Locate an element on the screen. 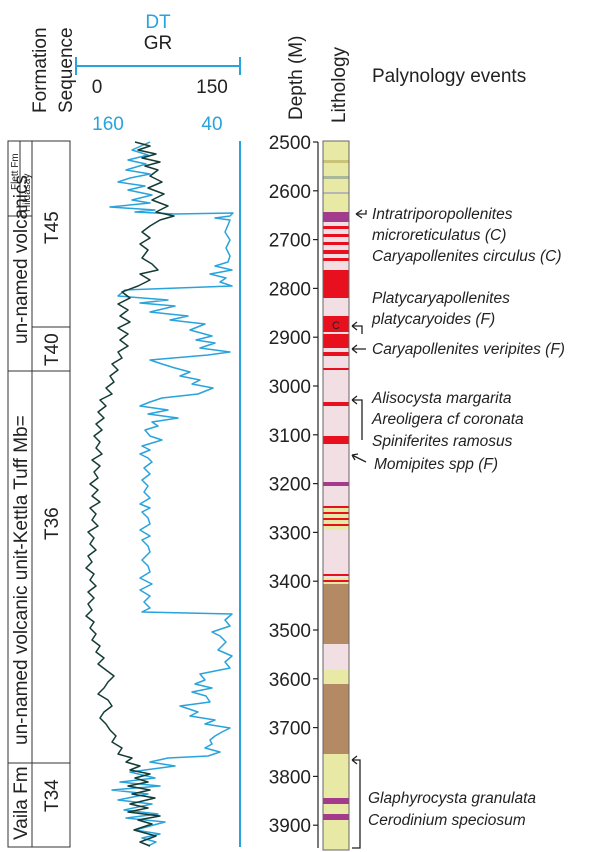 This screenshot has height=852, width=603. event-label: Cerodinium speciosum is located at coordinates (447, 820).